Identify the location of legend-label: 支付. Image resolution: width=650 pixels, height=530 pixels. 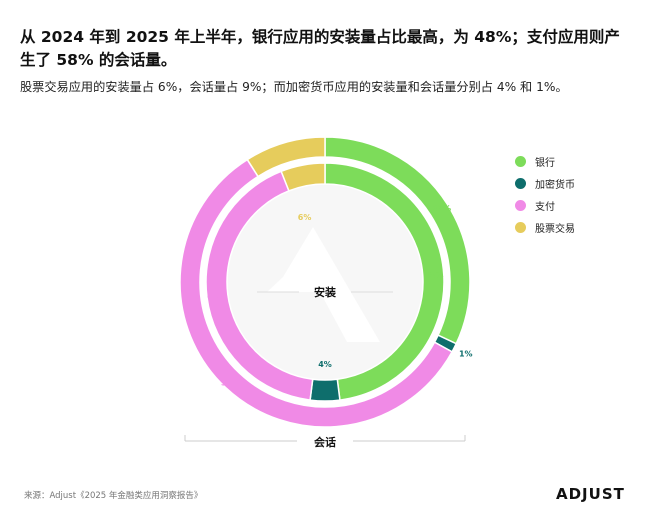
(545, 207).